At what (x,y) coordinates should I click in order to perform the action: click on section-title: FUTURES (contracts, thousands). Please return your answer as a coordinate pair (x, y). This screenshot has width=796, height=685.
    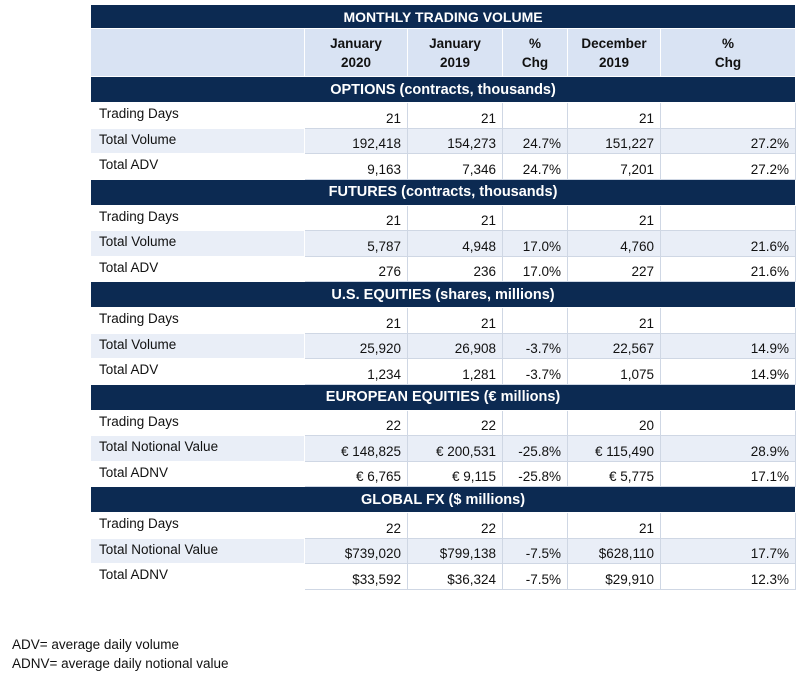
    Looking at the image, I should click on (442, 192).